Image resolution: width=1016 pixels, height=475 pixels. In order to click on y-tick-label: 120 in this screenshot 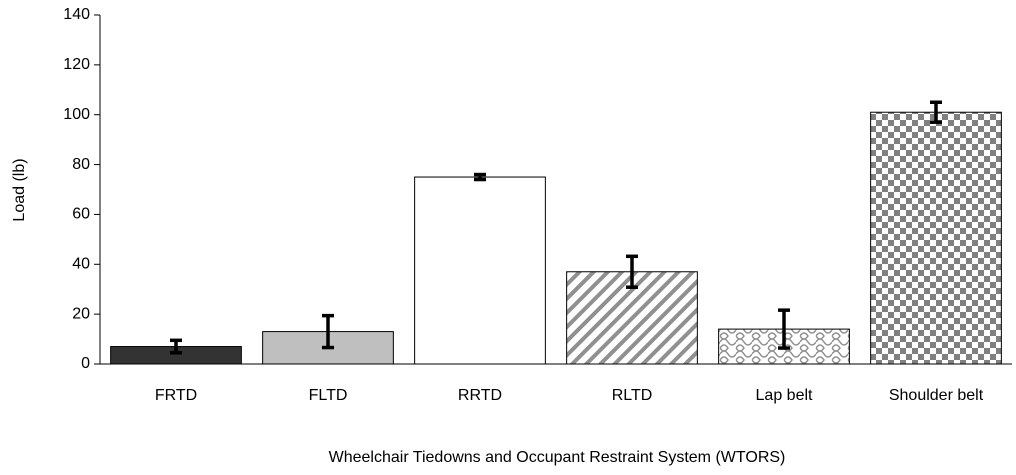, I will do `click(76, 64)`.